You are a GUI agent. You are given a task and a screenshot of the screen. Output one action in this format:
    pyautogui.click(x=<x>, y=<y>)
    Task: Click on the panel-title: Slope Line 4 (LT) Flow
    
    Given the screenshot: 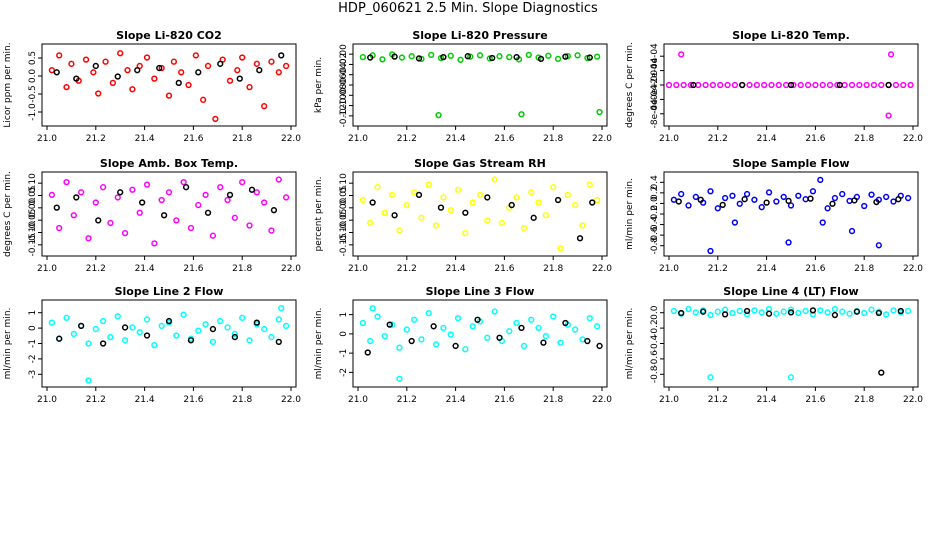 What is the action you would take?
    pyautogui.click(x=790, y=291)
    